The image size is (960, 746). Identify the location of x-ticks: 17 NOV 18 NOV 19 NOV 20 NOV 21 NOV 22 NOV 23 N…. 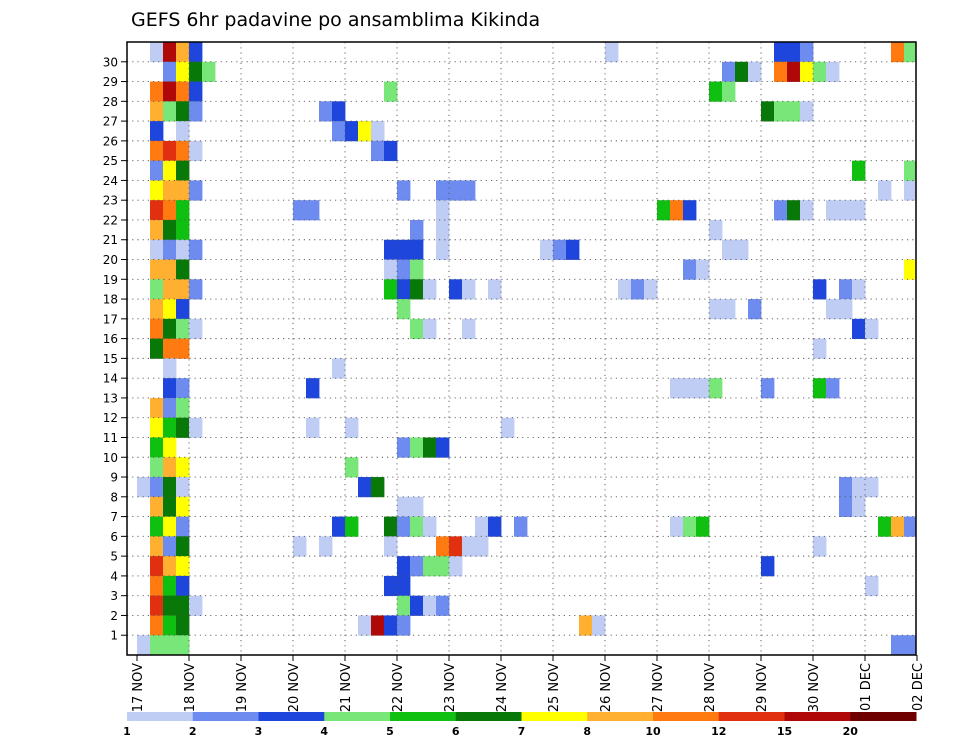
(528, 683).